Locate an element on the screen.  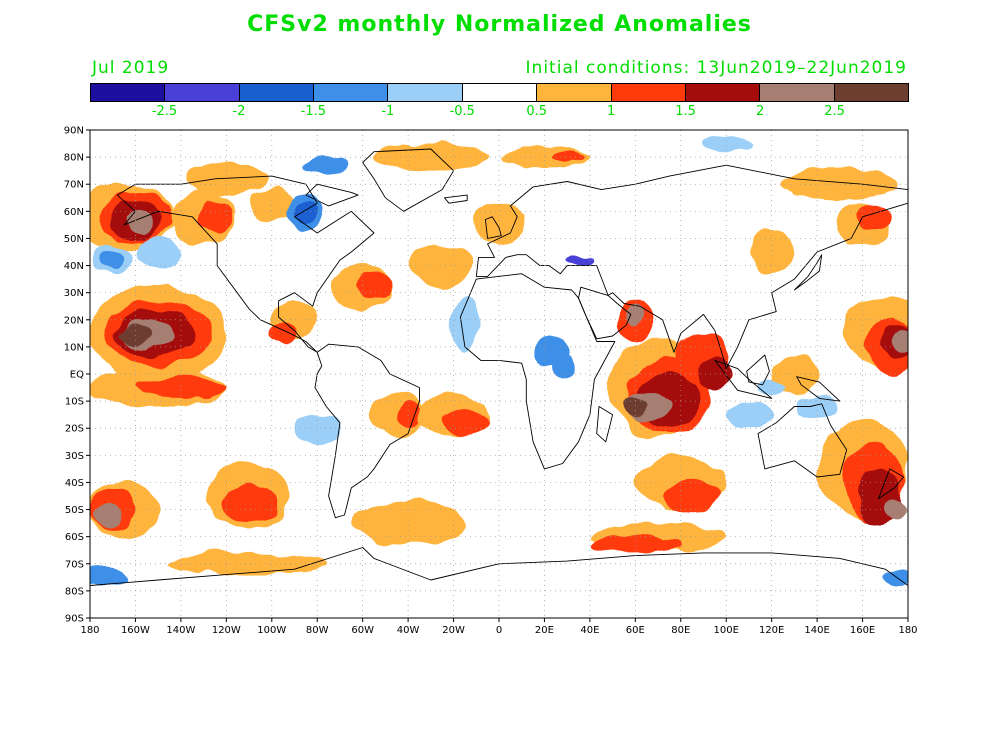
iceland-outline is located at coordinates (456, 199).